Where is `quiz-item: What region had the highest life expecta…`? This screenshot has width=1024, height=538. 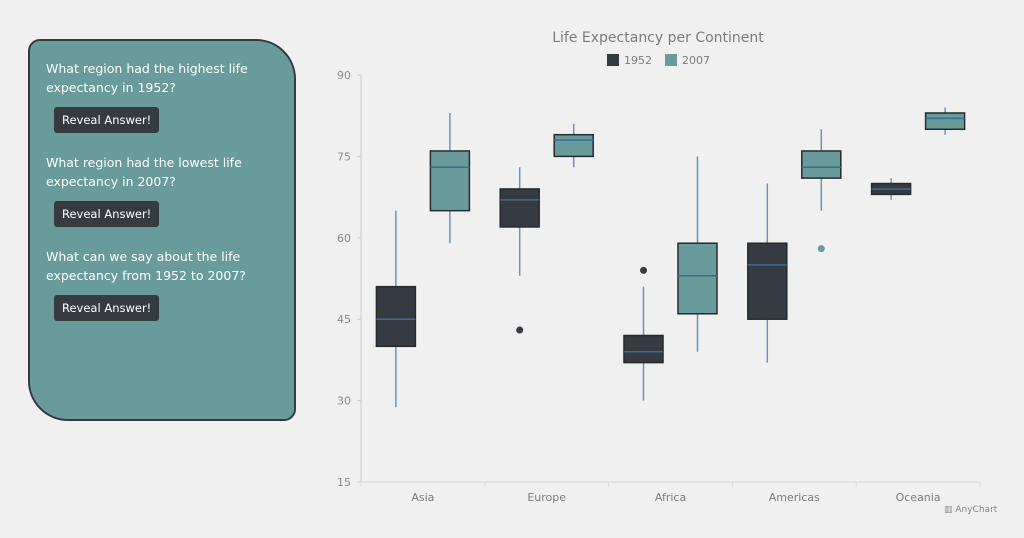
quiz-item: What region had the highest life expecta… is located at coordinates (162, 105).